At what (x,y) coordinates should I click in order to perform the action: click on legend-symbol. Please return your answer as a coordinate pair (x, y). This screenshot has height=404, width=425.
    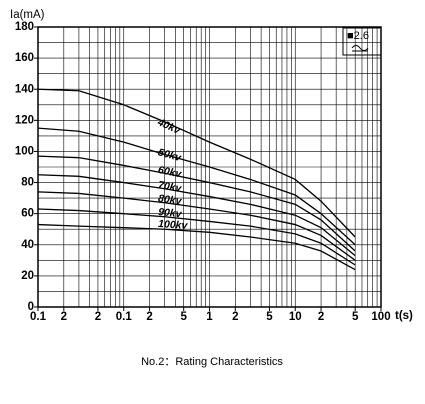
    Looking at the image, I should click on (360, 48).